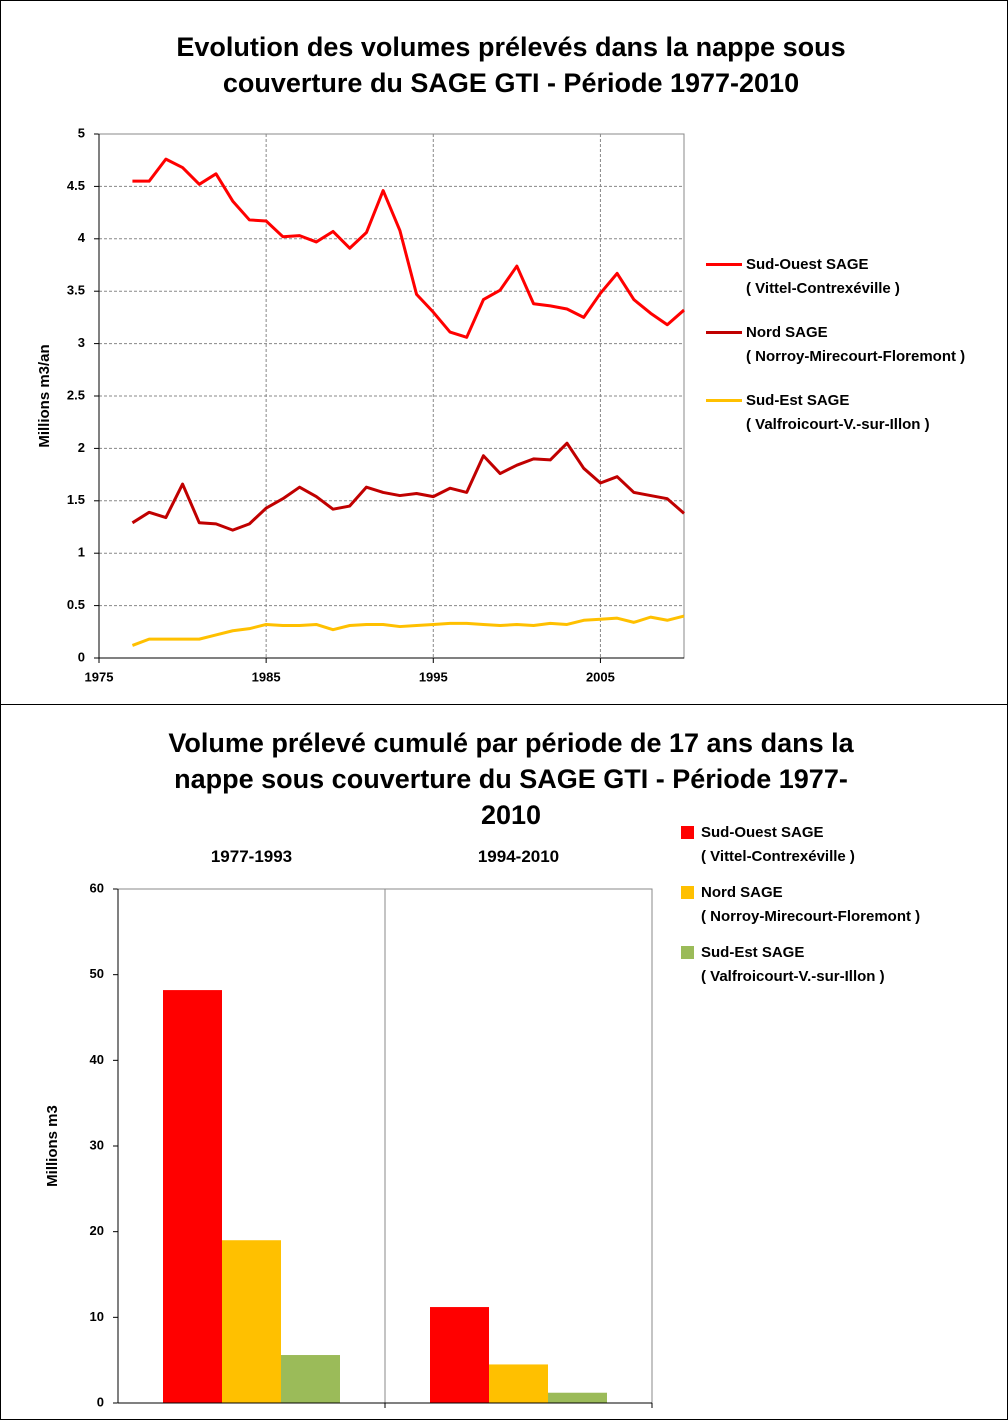  I want to click on y-tick-label: 0.5, so click(76, 604).